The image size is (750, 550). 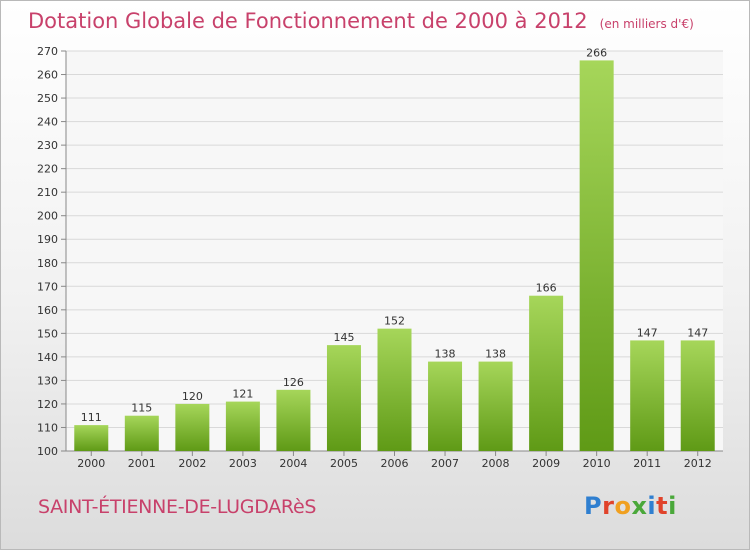 What do you see at coordinates (293, 463) in the screenshot?
I see `x-tick-label: 2004` at bounding box center [293, 463].